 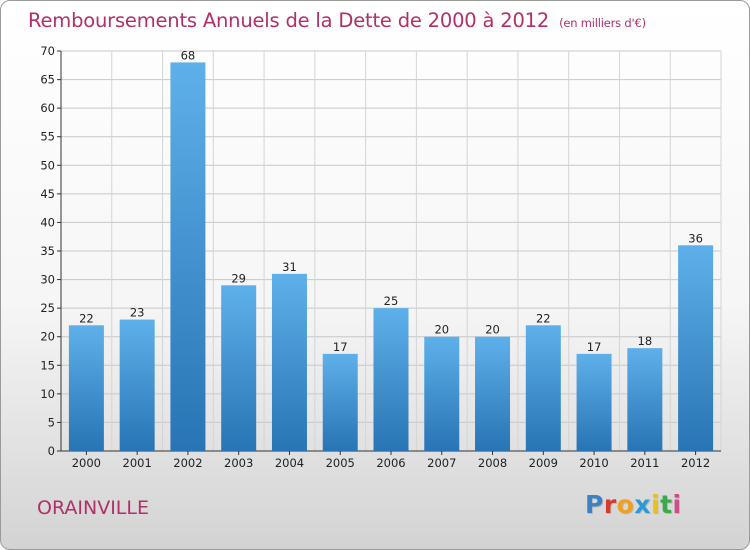 I want to click on x-tick-label-2002: 2002, so click(x=187, y=463).